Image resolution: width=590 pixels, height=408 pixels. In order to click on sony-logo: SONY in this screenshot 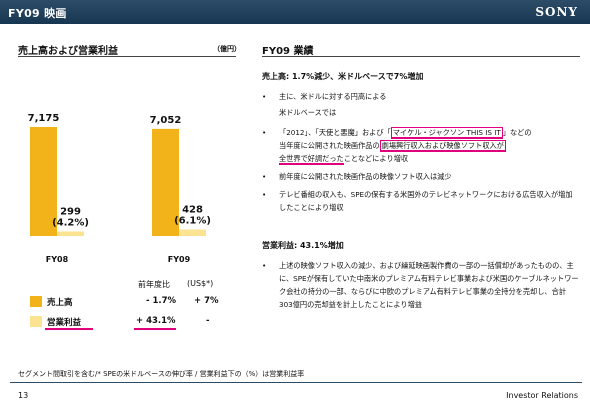, I will do `click(556, 12)`.